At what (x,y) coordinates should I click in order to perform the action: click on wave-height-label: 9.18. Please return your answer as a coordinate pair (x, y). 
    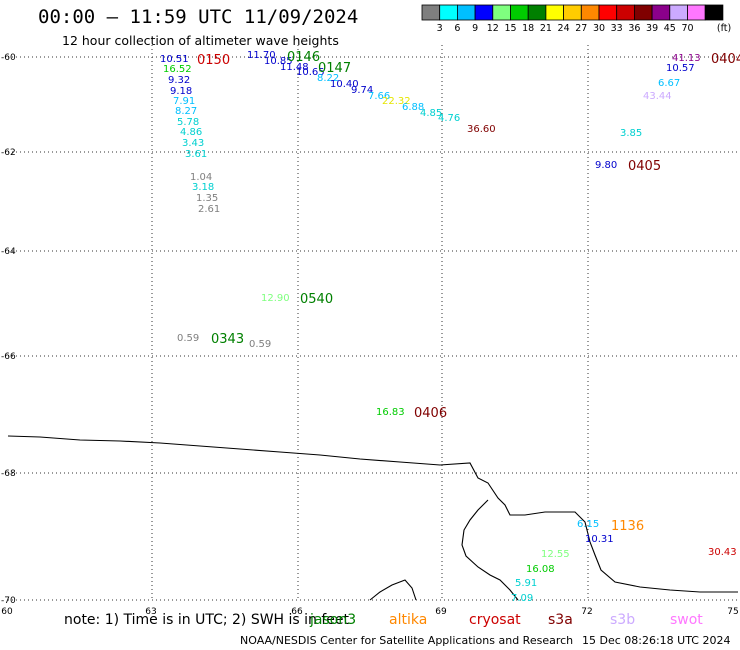
    Looking at the image, I should click on (181, 91).